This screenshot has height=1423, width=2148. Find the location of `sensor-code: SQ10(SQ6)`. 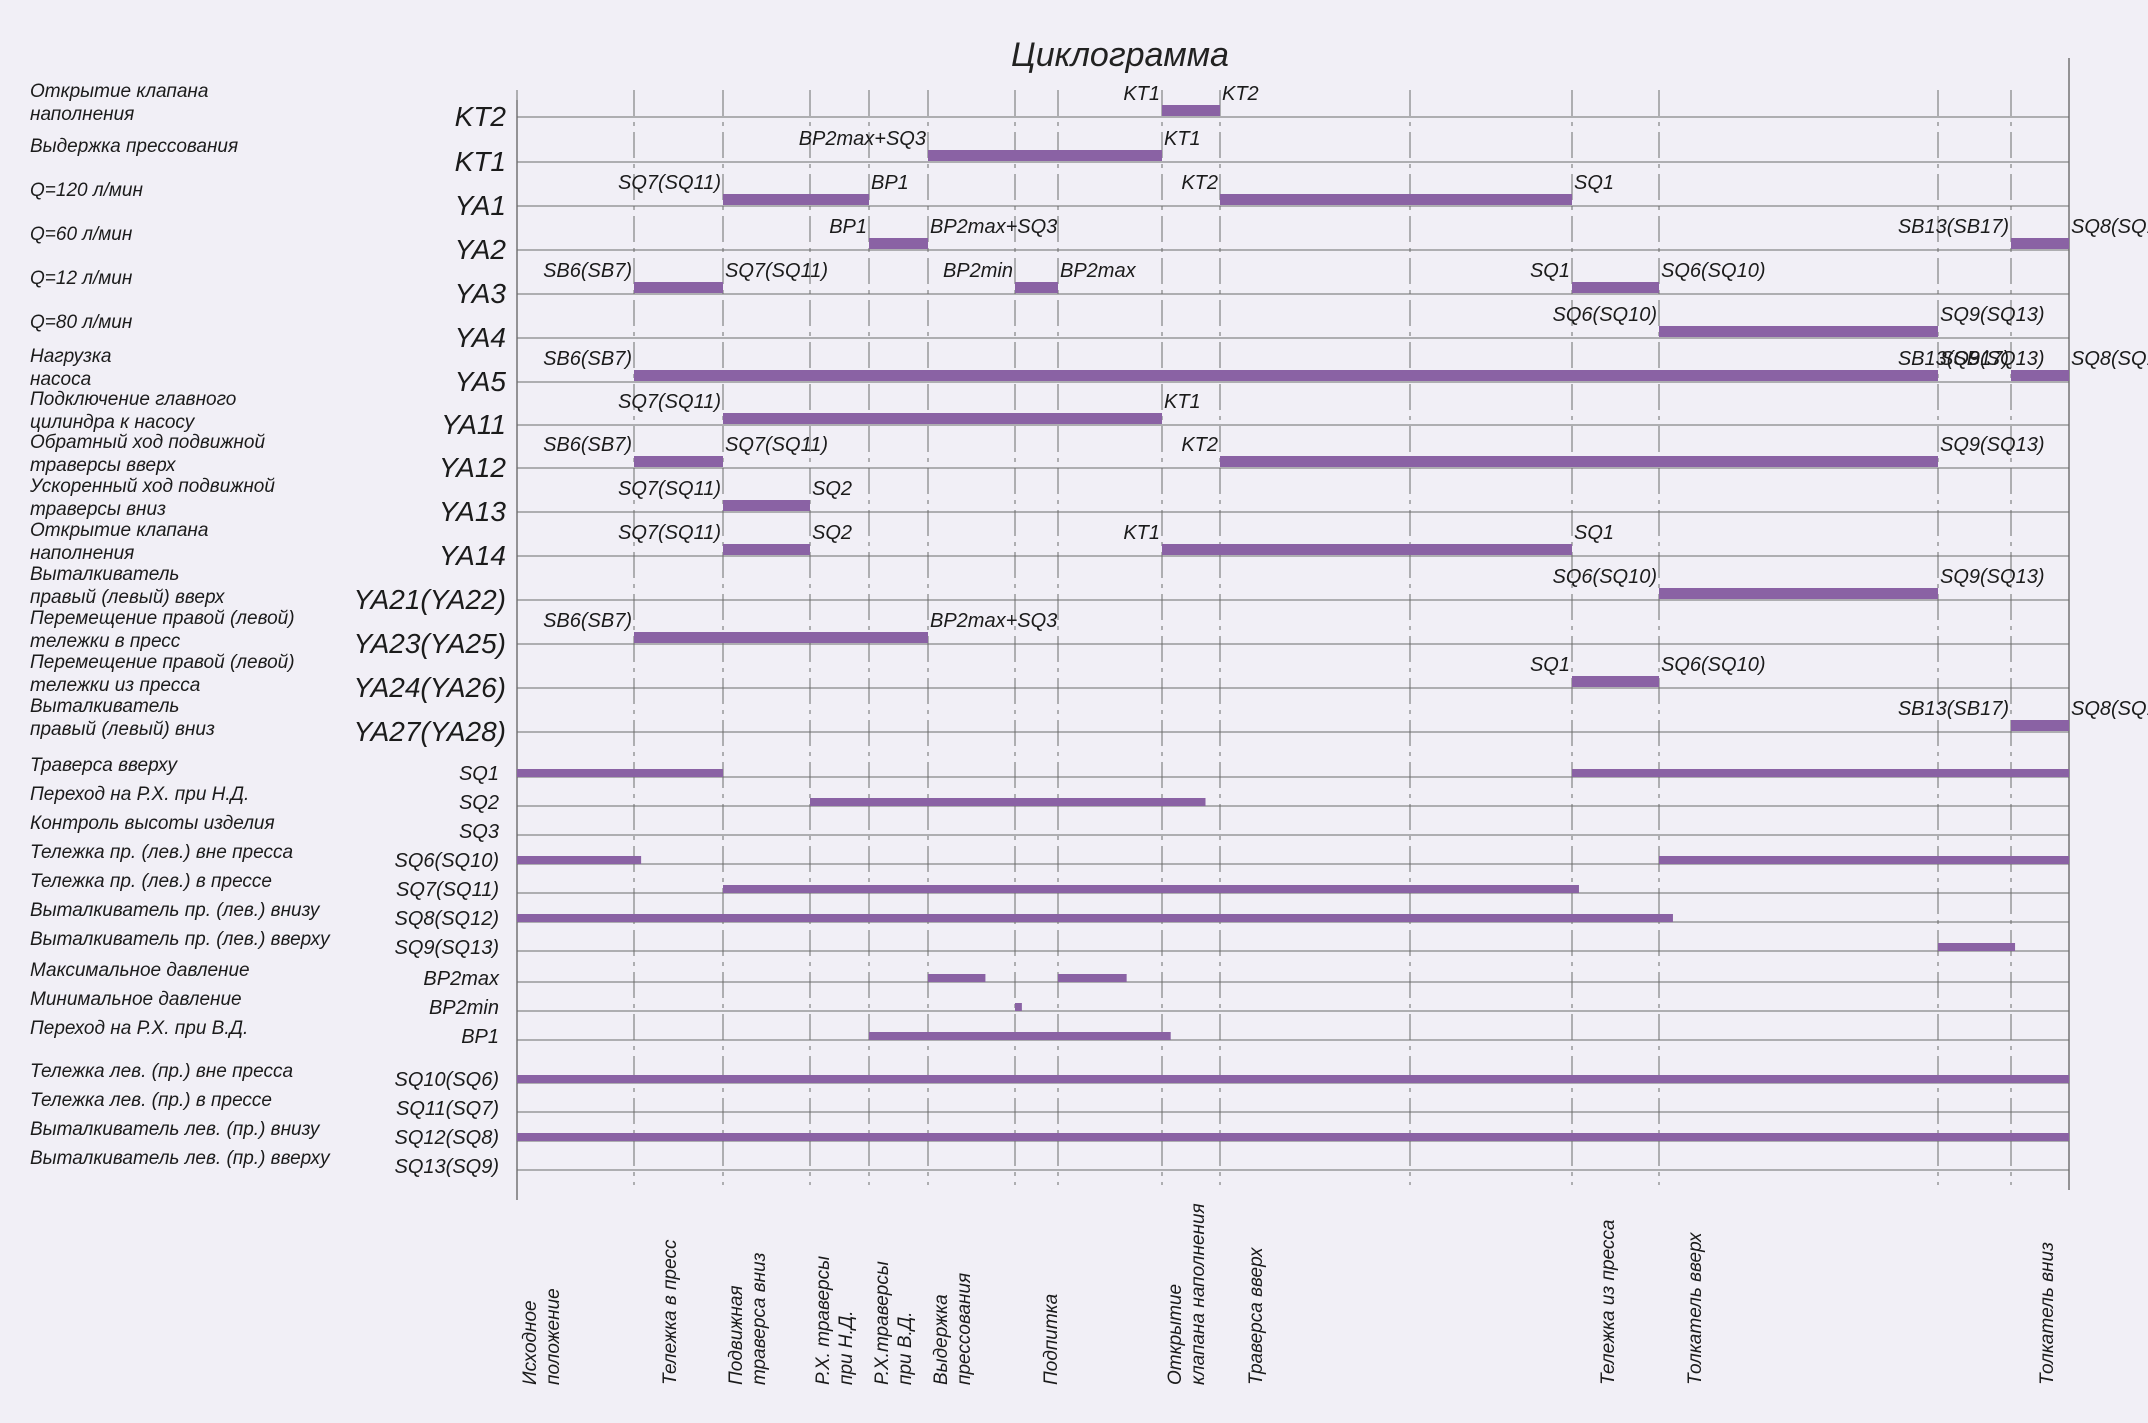

sensor-code: SQ10(SQ6) is located at coordinates (447, 1080).